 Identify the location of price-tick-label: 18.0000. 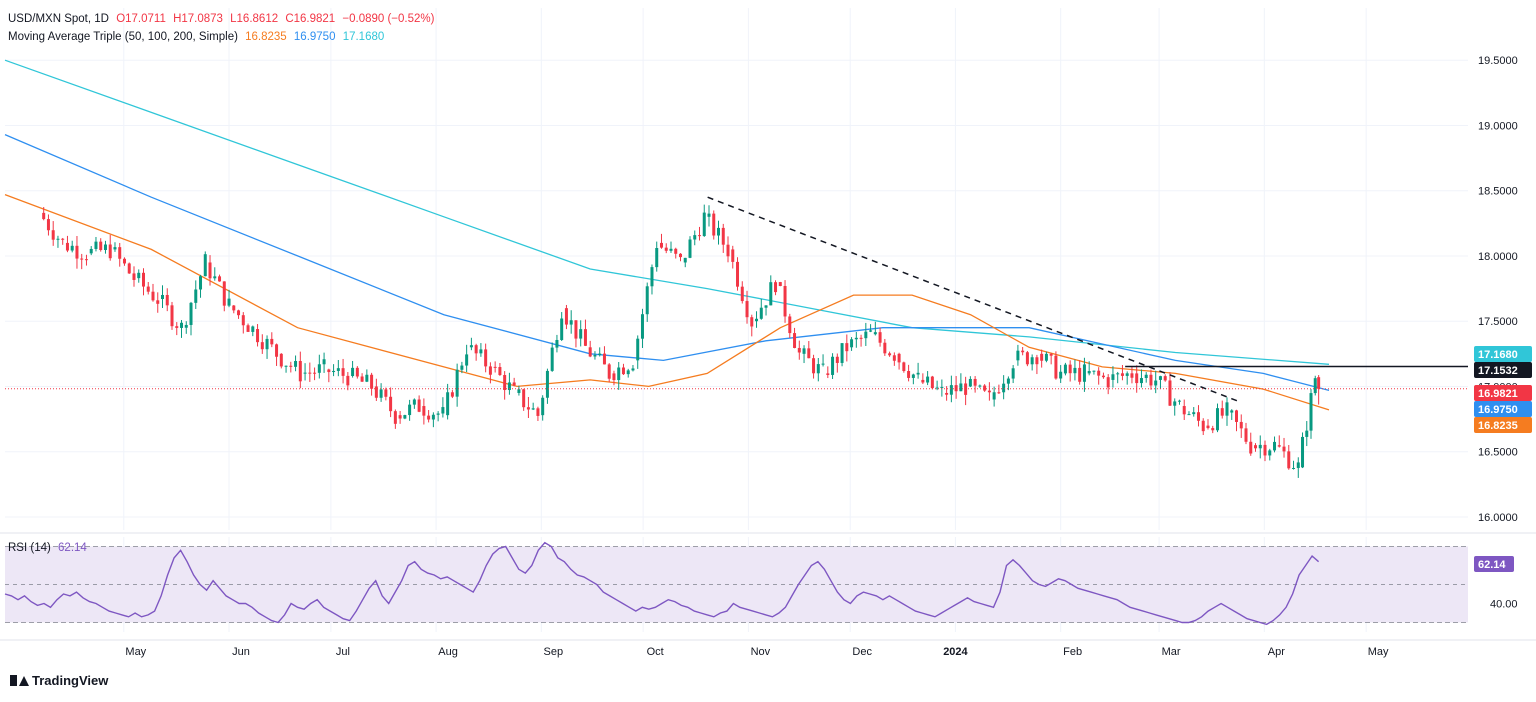
(1498, 257).